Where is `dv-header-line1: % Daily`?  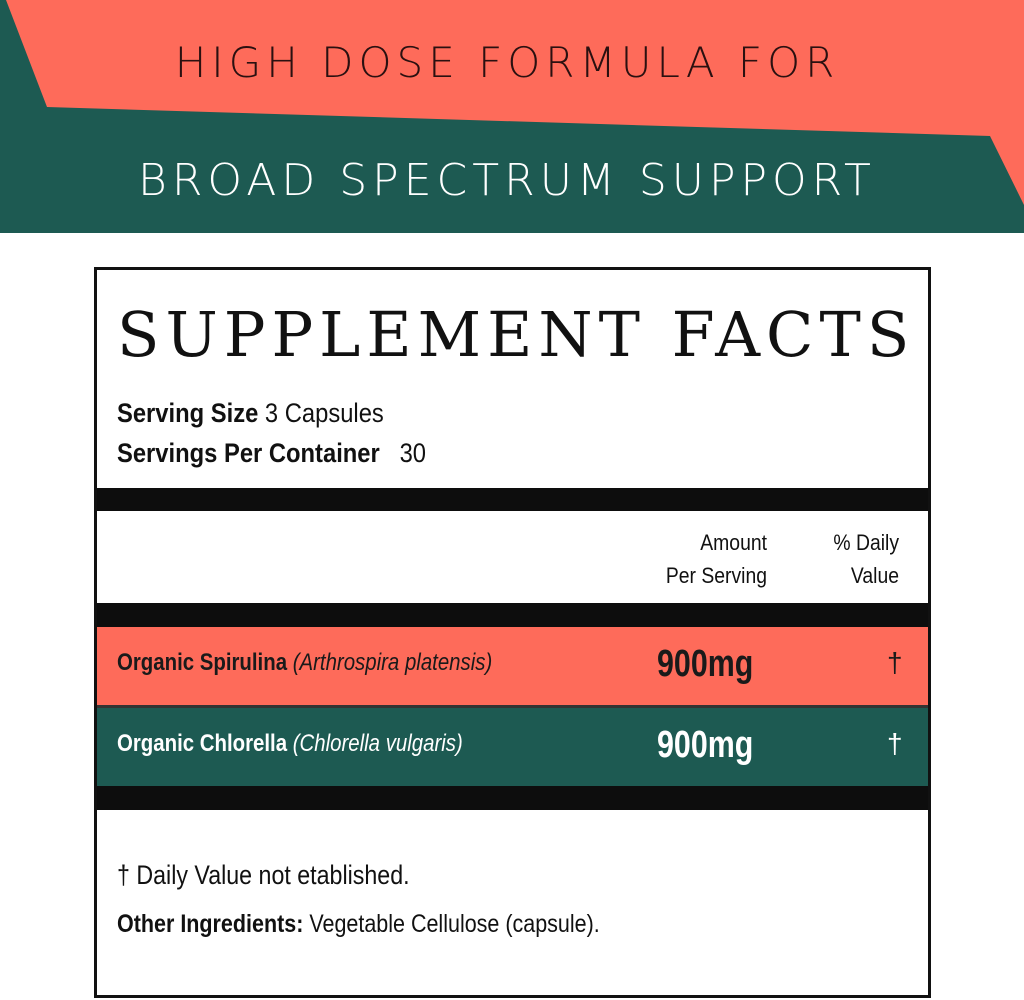
dv-header-line1: % Daily is located at coordinates (866, 542).